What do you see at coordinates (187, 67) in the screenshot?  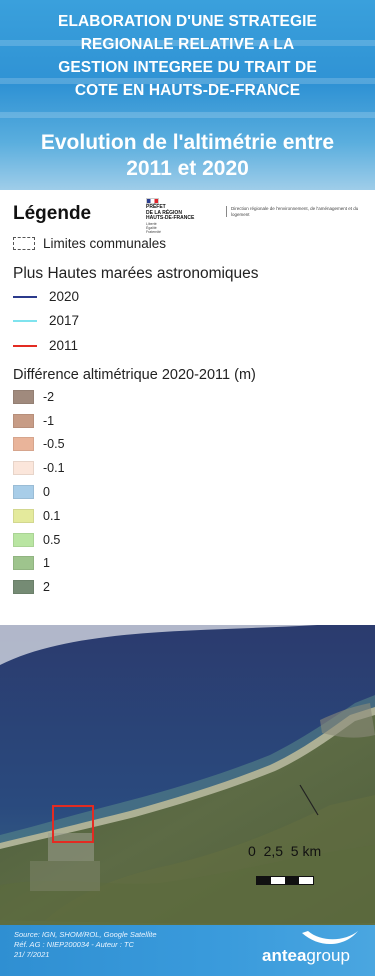 I see `project-title-line: GESTION INTEGREE DU TRAIT DE` at bounding box center [187, 67].